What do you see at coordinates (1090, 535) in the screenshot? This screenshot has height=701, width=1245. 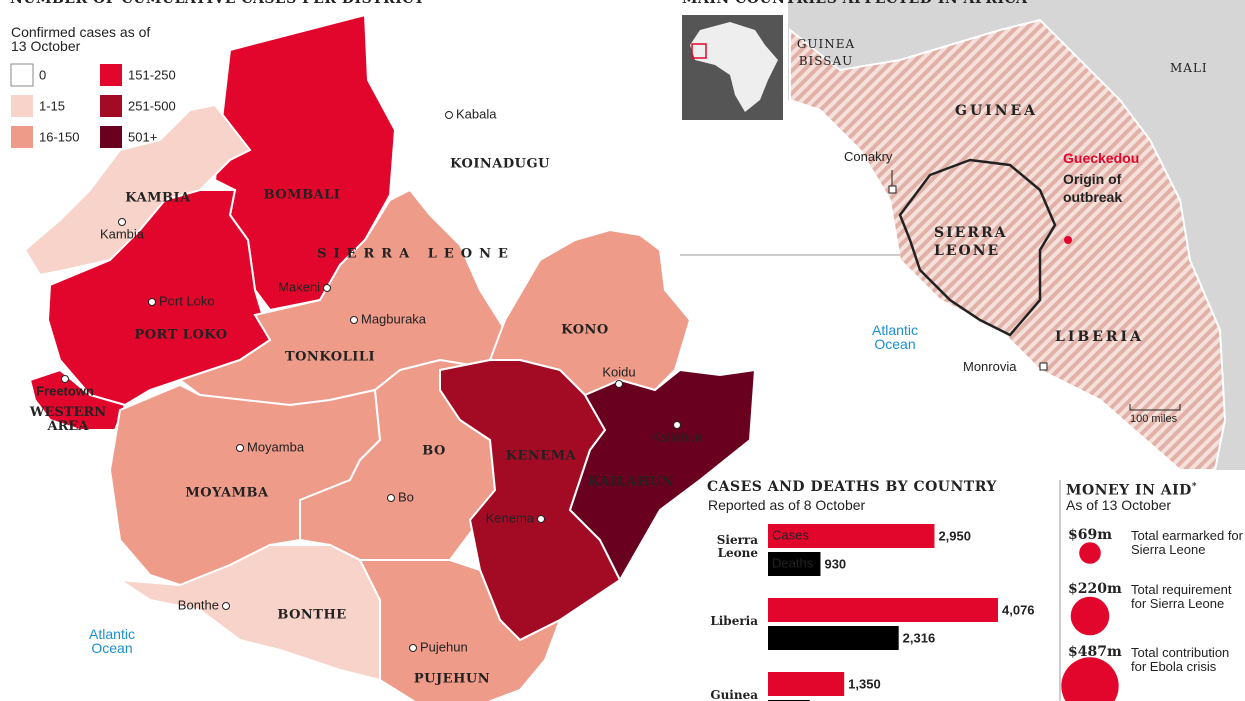 I see `aid-amount: $69m` at bounding box center [1090, 535].